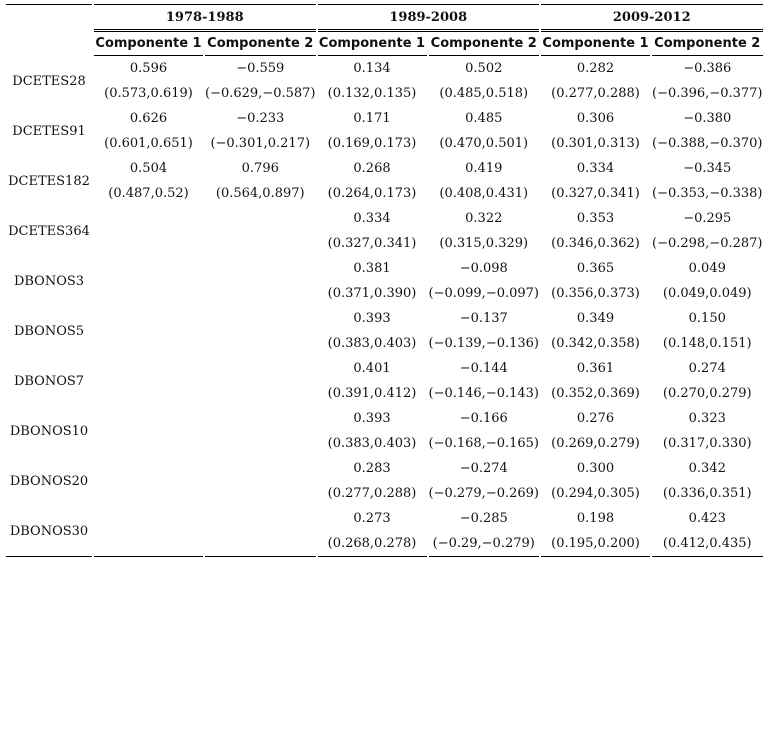 The image size is (778, 733). What do you see at coordinates (707, 368) in the screenshot?
I see `estimate: 0.274` at bounding box center [707, 368].